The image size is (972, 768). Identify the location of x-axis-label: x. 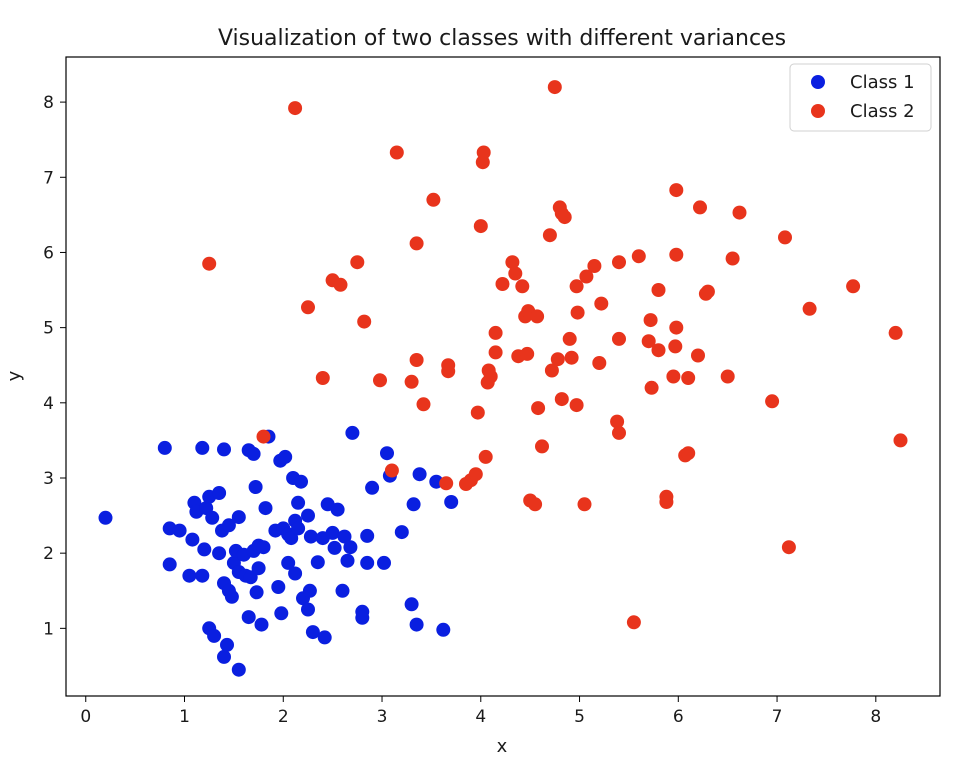
(502, 746).